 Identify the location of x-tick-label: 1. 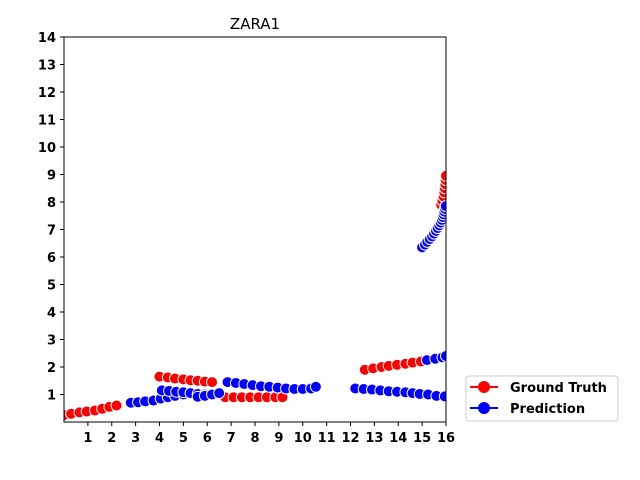
(87, 438).